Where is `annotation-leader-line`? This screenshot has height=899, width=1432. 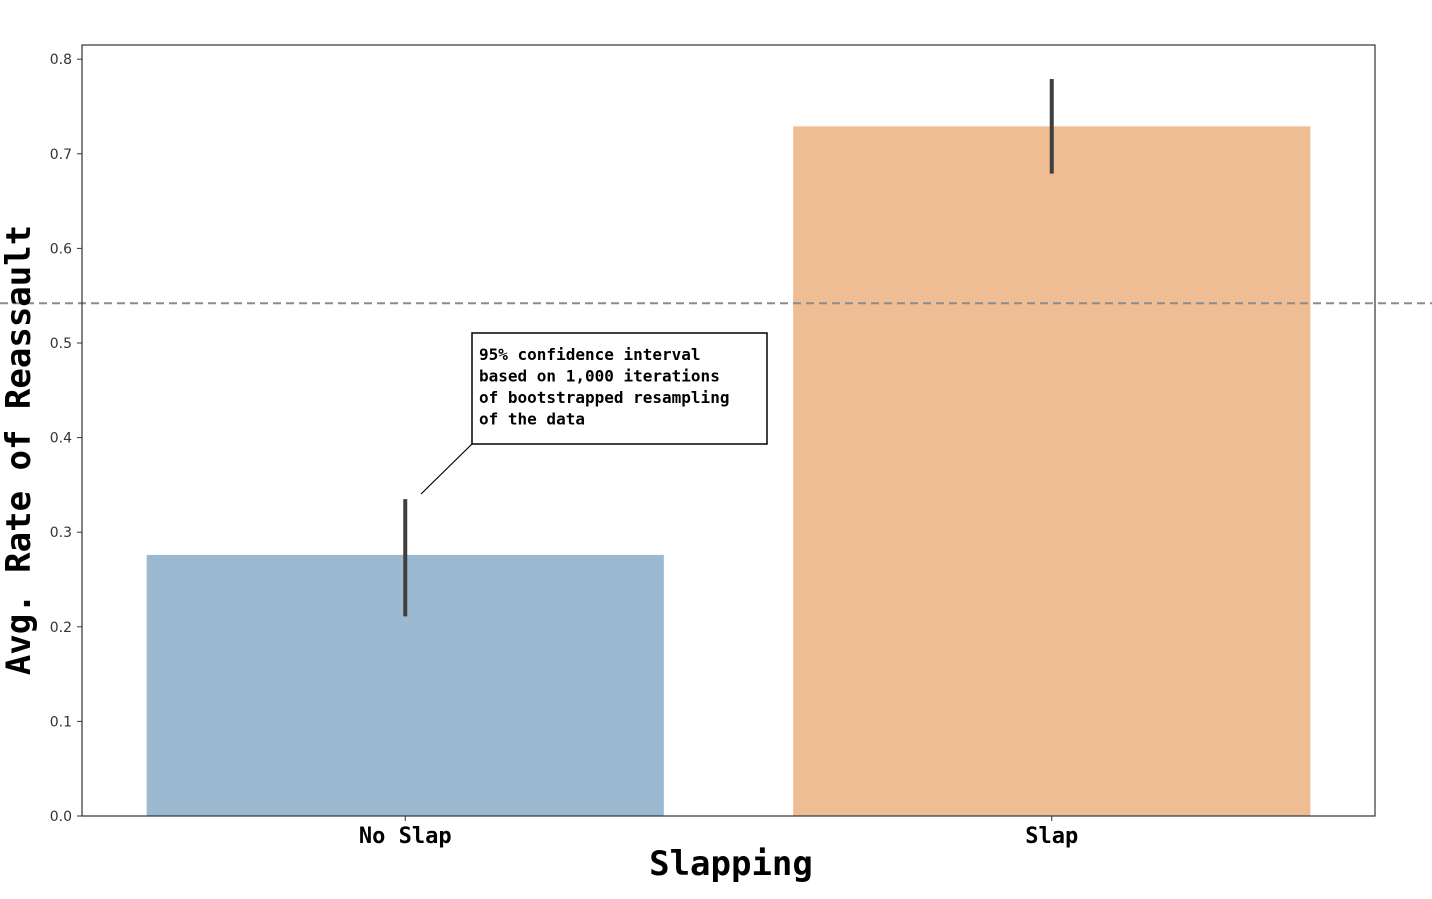
annotation-leader-line is located at coordinates (446, 469).